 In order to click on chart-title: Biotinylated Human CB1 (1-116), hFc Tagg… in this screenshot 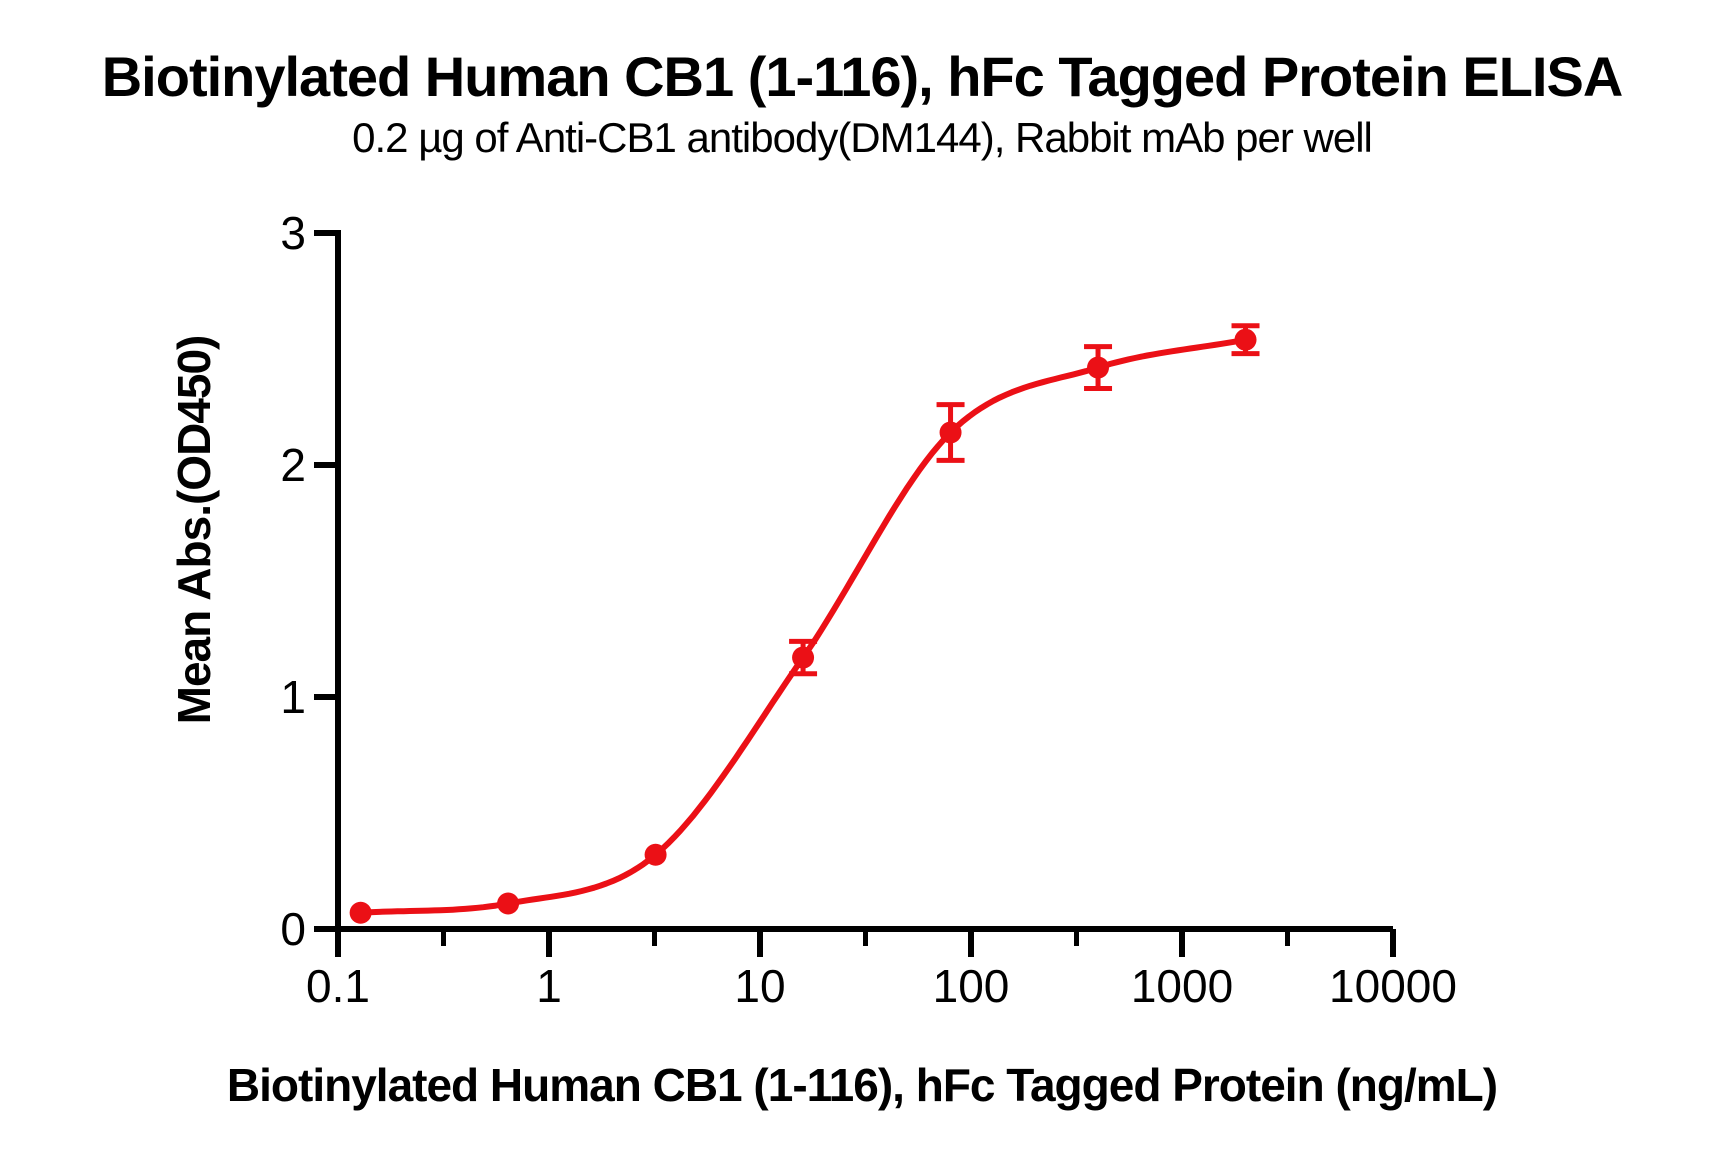, I will do `click(862, 76)`.